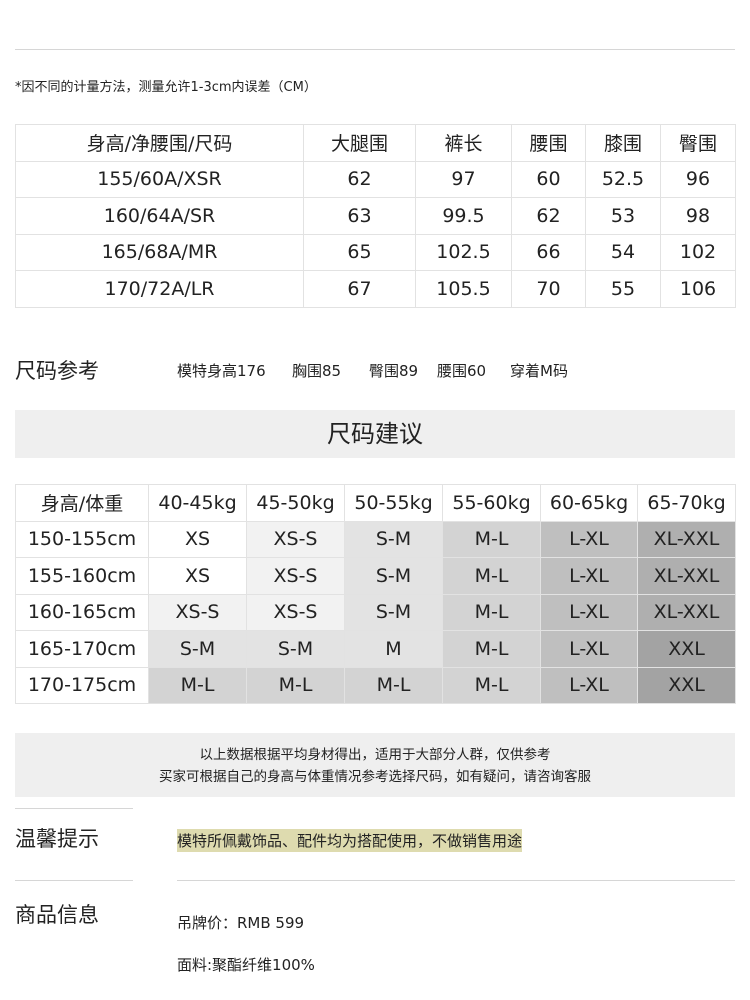 The width and height of the screenshot is (750, 1000). Describe the element at coordinates (82, 503) in the screenshot. I see `cell: 身高/体重` at that location.